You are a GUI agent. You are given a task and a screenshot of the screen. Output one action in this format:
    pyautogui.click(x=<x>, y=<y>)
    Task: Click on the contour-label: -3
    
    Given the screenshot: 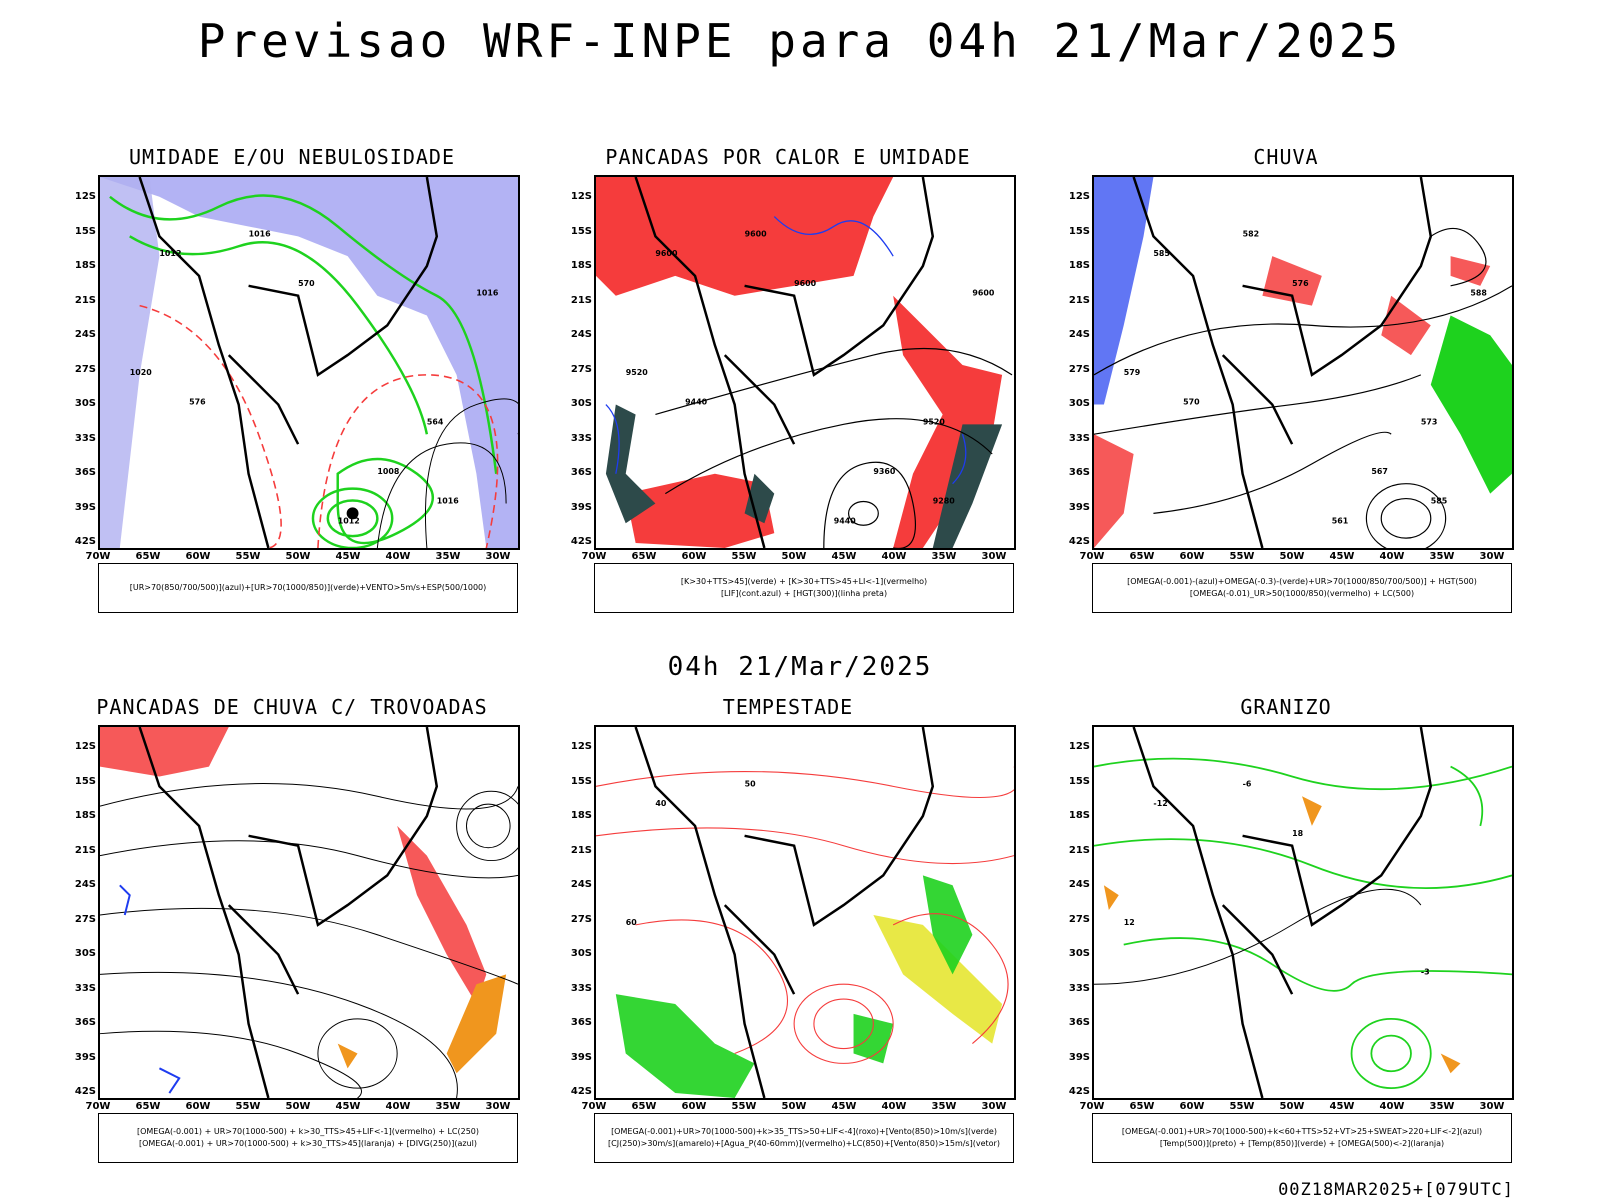 What is the action you would take?
    pyautogui.click(x=1425, y=971)
    